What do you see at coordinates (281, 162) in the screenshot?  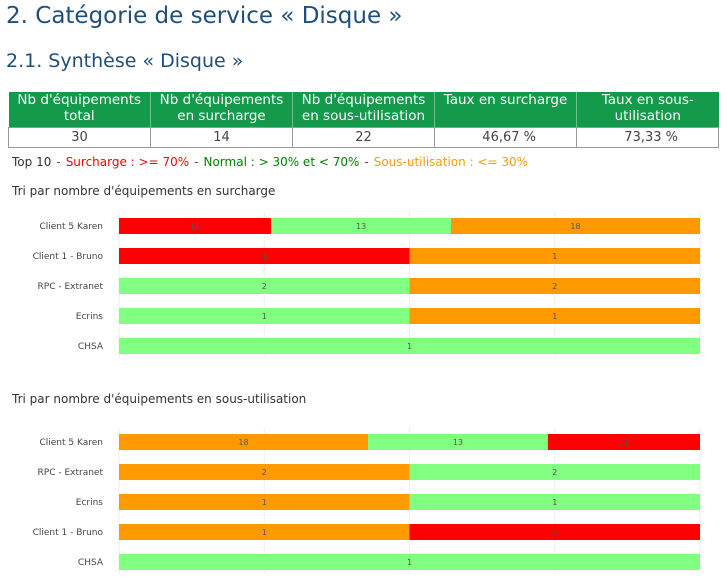 I see `legend-normal: Normal : > 30% et < 70%` at bounding box center [281, 162].